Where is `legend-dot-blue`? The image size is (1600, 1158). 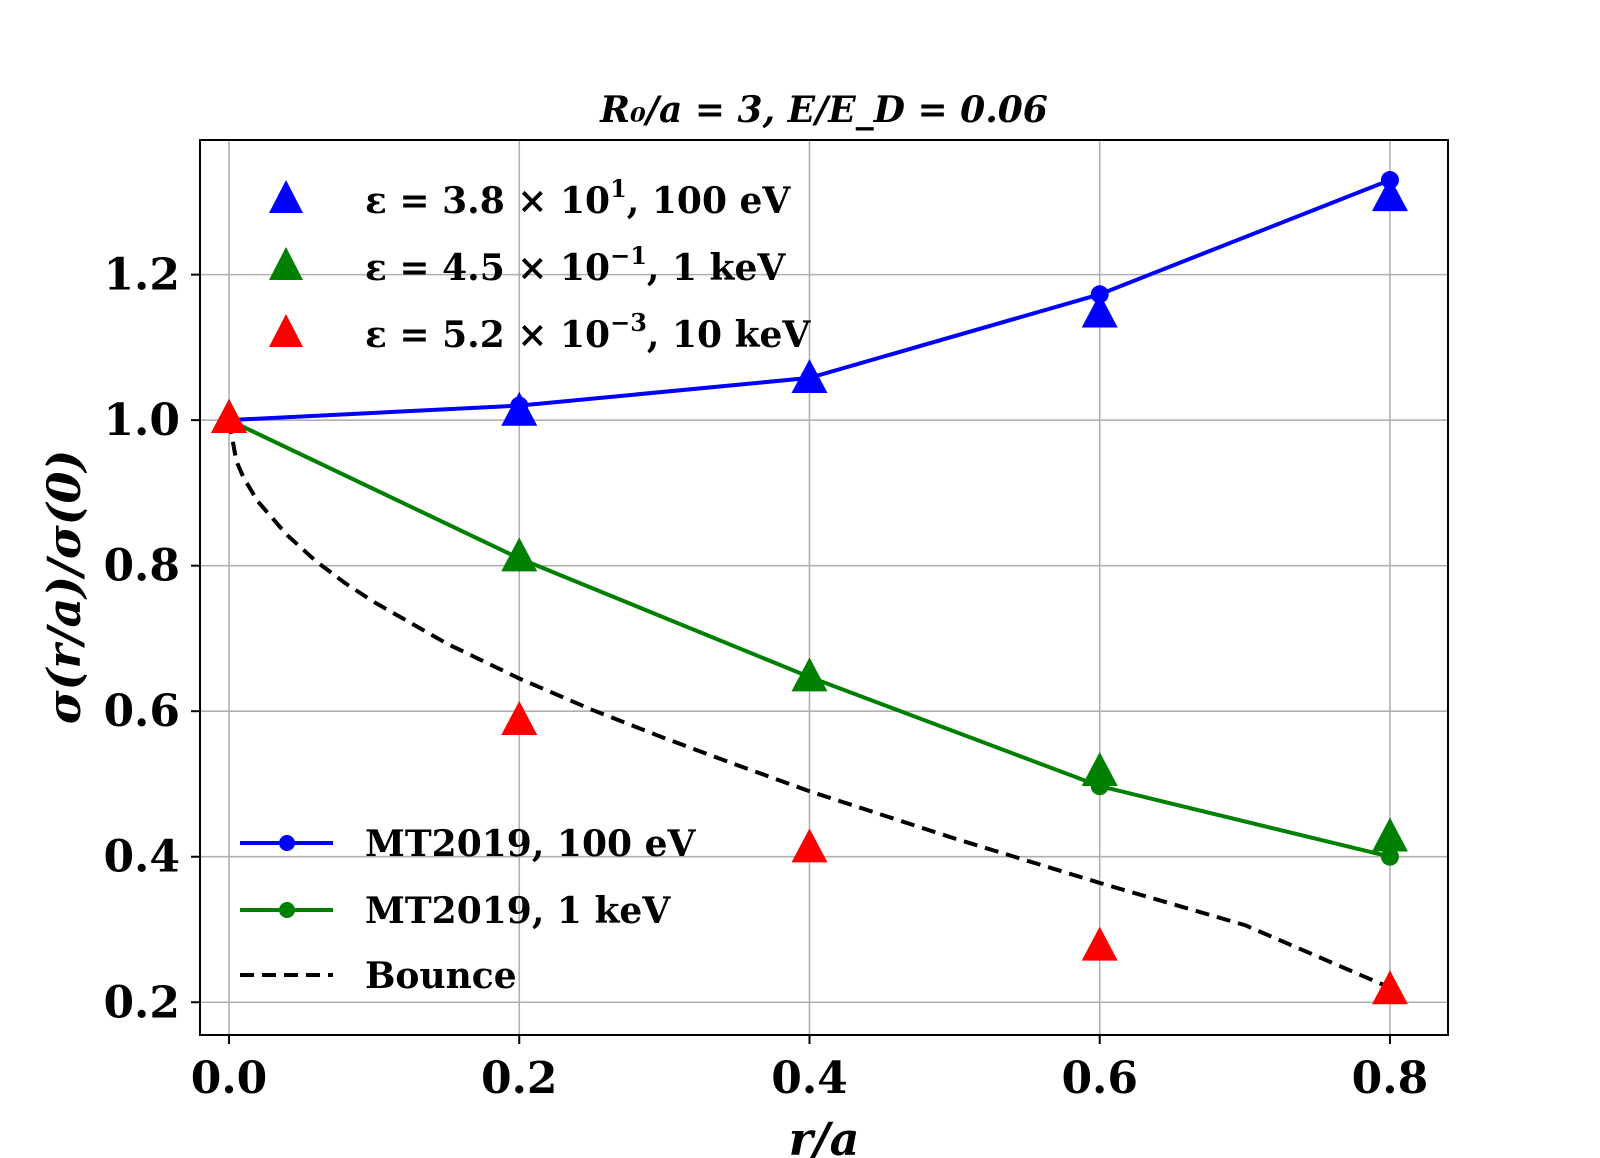
legend-dot-blue is located at coordinates (287, 843).